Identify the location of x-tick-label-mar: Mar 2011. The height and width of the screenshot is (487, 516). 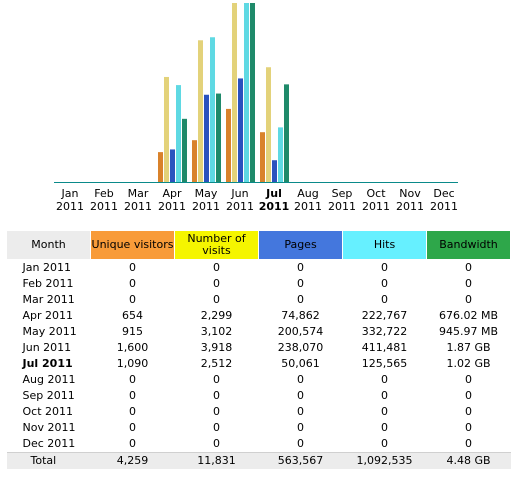
(138, 200).